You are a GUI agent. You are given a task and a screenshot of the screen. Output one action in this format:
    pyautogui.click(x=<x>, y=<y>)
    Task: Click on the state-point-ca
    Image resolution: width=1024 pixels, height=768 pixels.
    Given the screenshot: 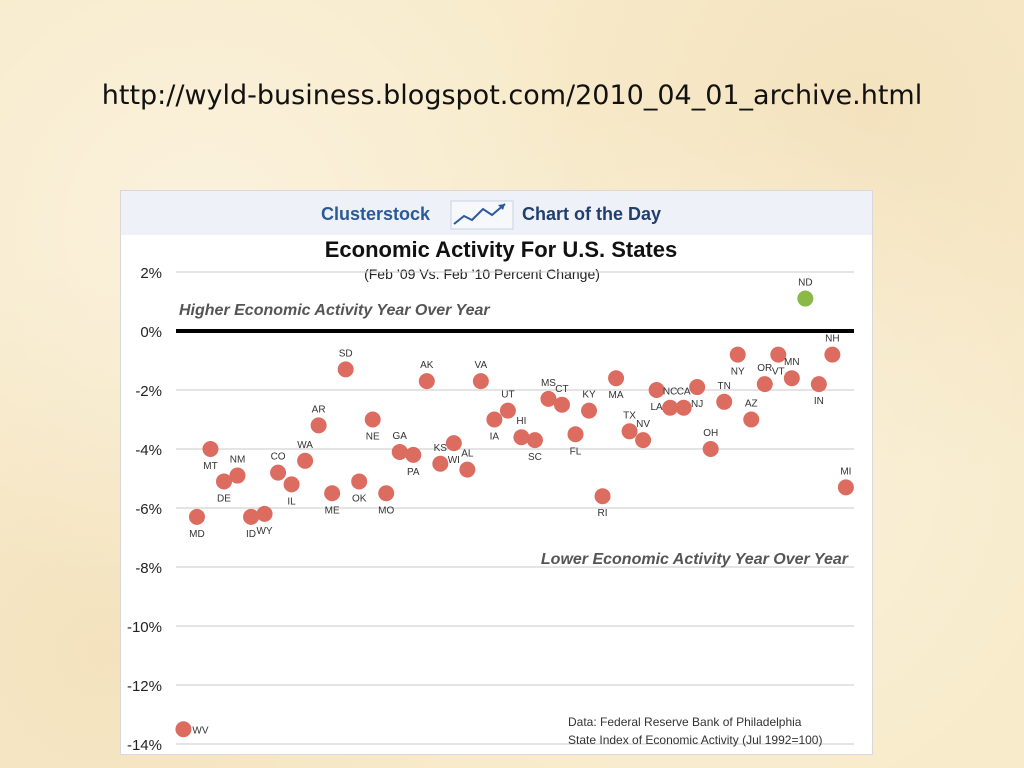 What is the action you would take?
    pyautogui.click(x=683, y=407)
    